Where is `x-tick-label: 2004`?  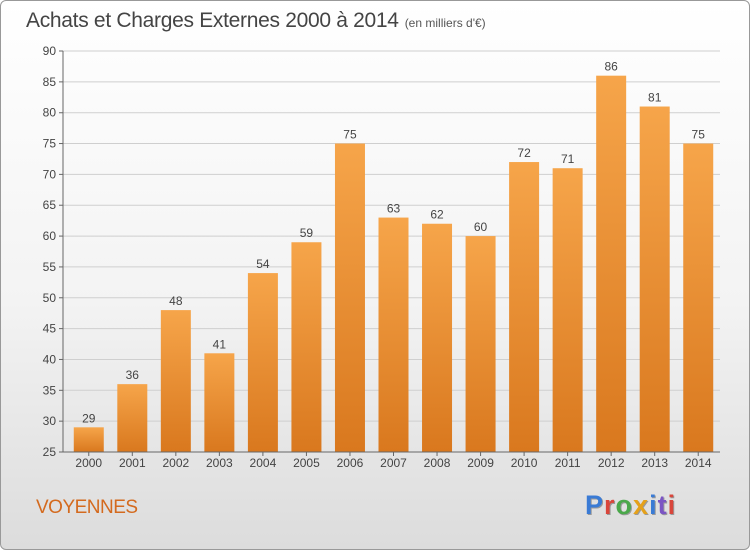
x-tick-label: 2004 is located at coordinates (263, 463).